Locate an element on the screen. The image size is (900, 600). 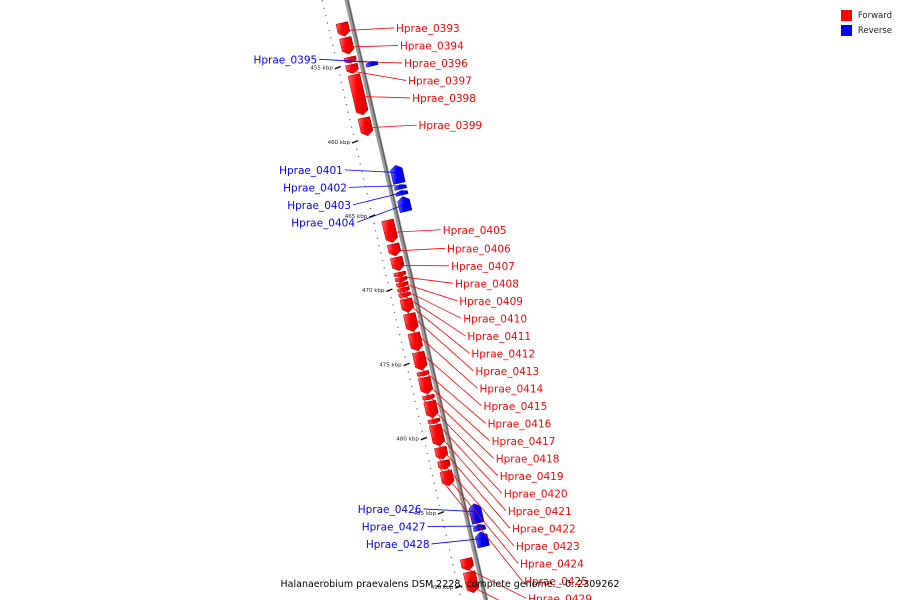
gene-label: Hprae_0411 is located at coordinates (499, 337).